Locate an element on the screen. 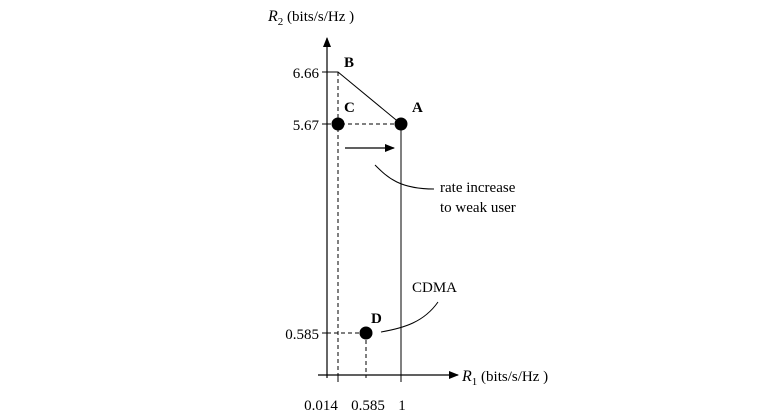  y-axis-units: (bits/s/Hz ) is located at coordinates (318, 17).